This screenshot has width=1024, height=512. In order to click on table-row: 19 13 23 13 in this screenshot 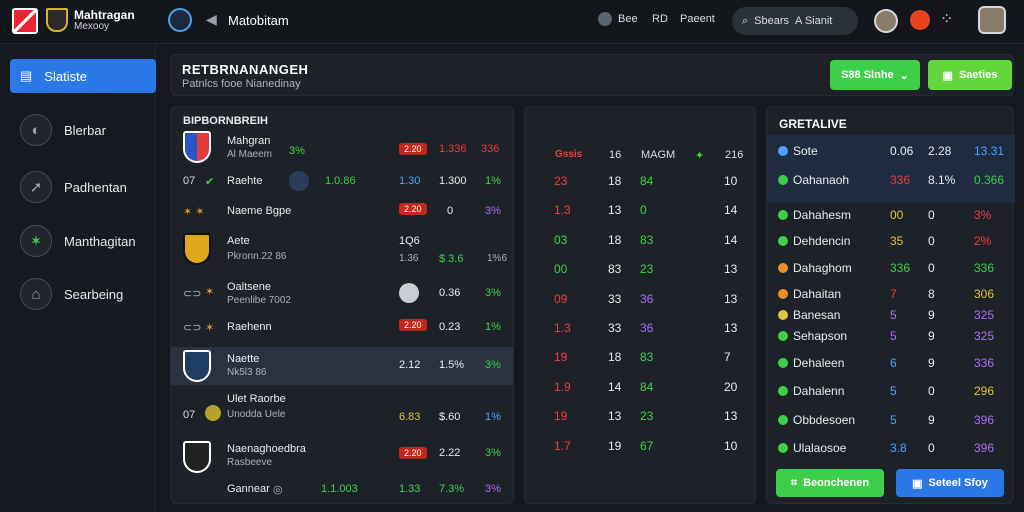, I will do `click(640, 419)`.